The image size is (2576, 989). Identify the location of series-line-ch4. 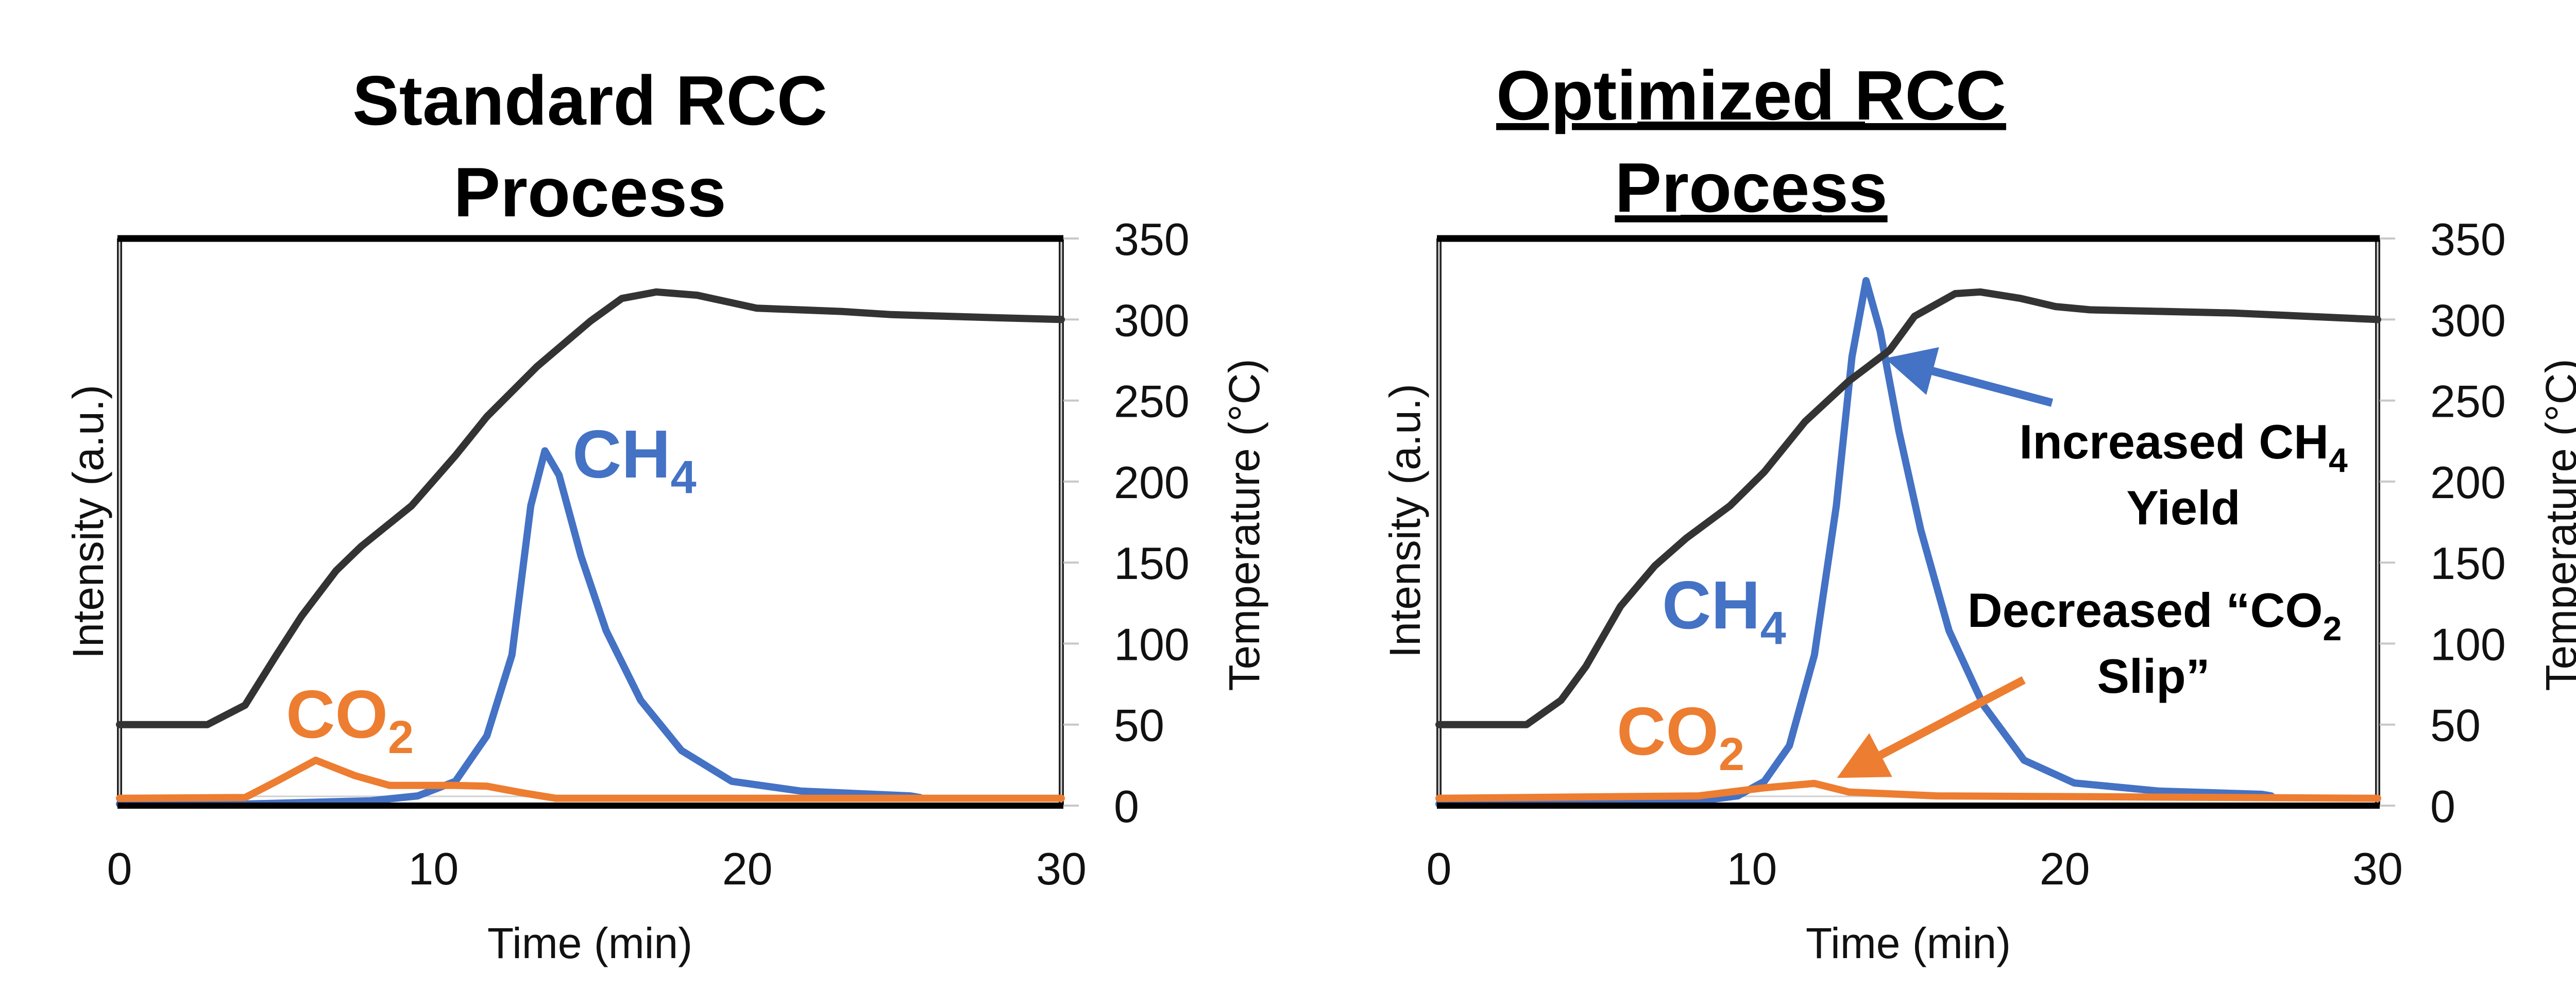
(520, 627).